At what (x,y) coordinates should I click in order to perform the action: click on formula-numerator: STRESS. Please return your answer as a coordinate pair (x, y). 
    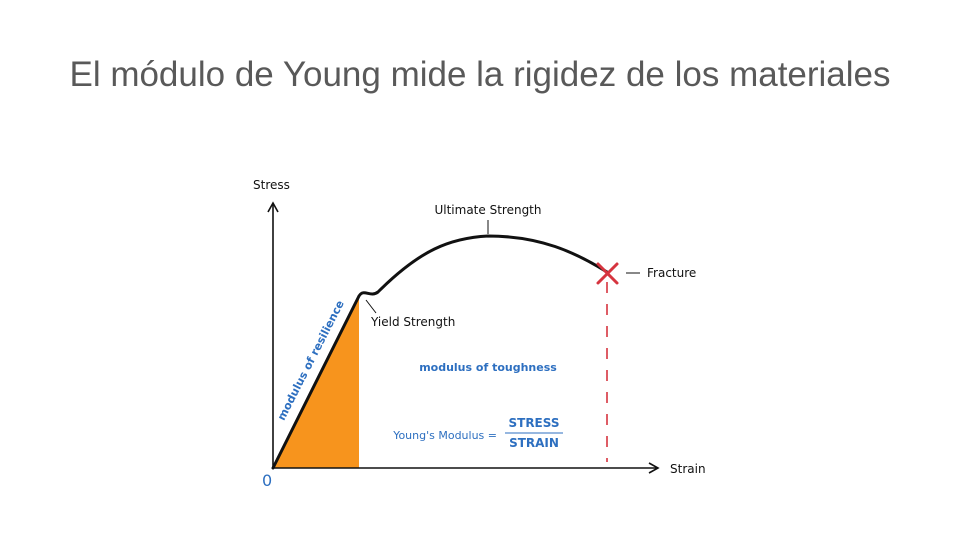
    Looking at the image, I should click on (533, 423).